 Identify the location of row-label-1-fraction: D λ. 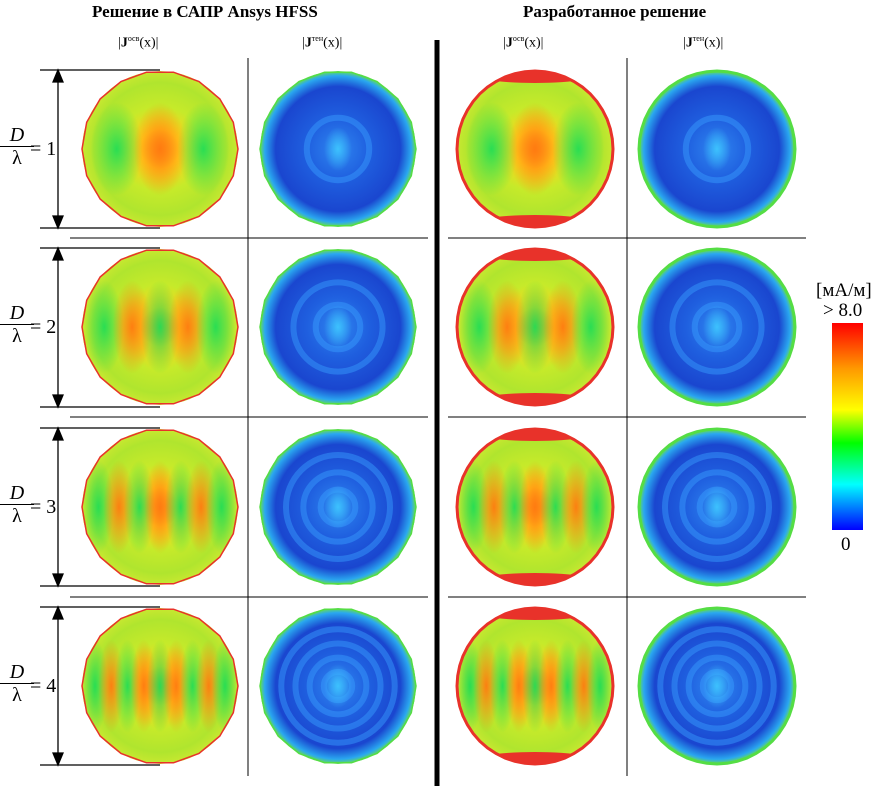
(17, 146).